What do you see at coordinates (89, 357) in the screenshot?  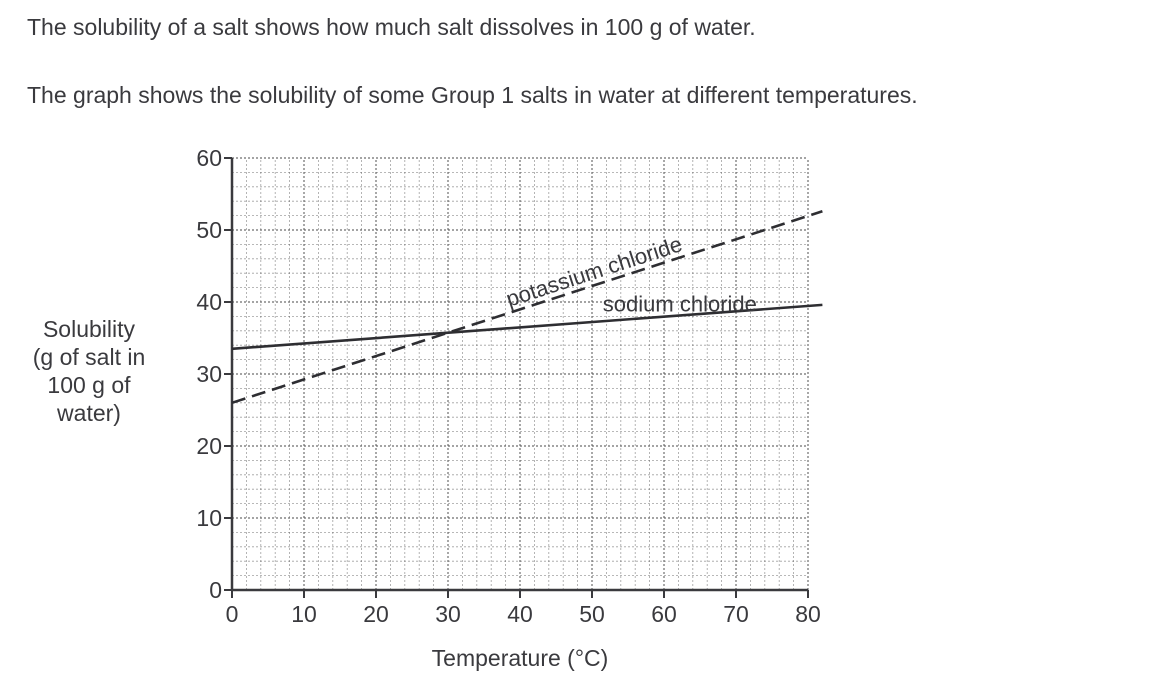 I see `y-axis-label-line: (g of salt in` at bounding box center [89, 357].